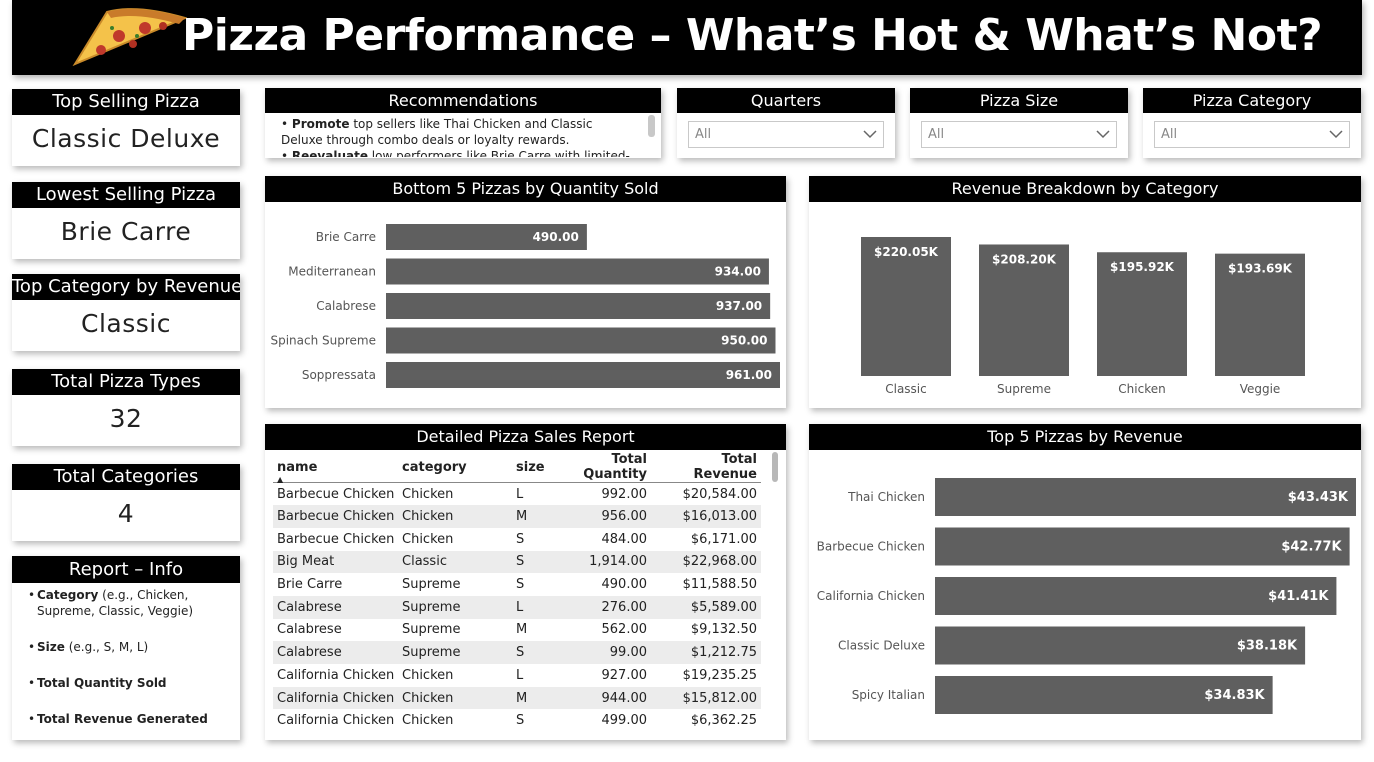 The image size is (1374, 762). What do you see at coordinates (323, 341) in the screenshot?
I see `category-label: Spinach Supreme` at bounding box center [323, 341].